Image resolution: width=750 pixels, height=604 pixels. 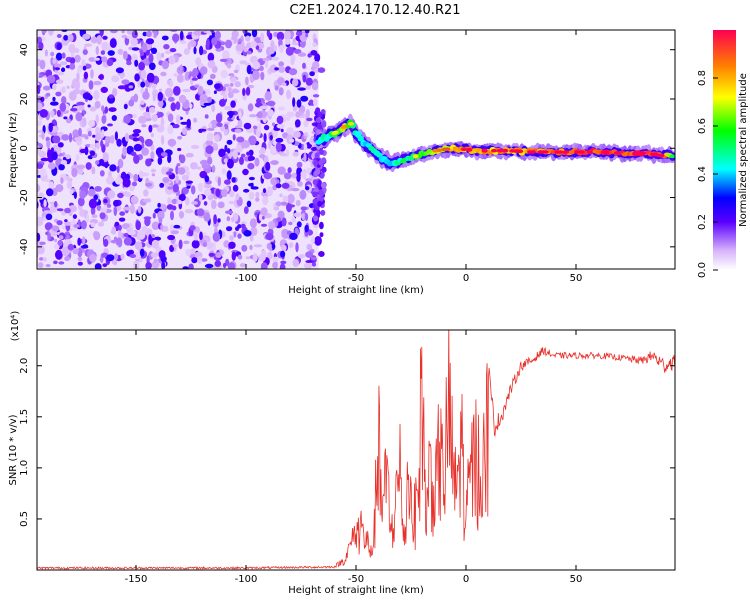 I want to click on y-tick-label: 0.5, so click(x=24, y=519).